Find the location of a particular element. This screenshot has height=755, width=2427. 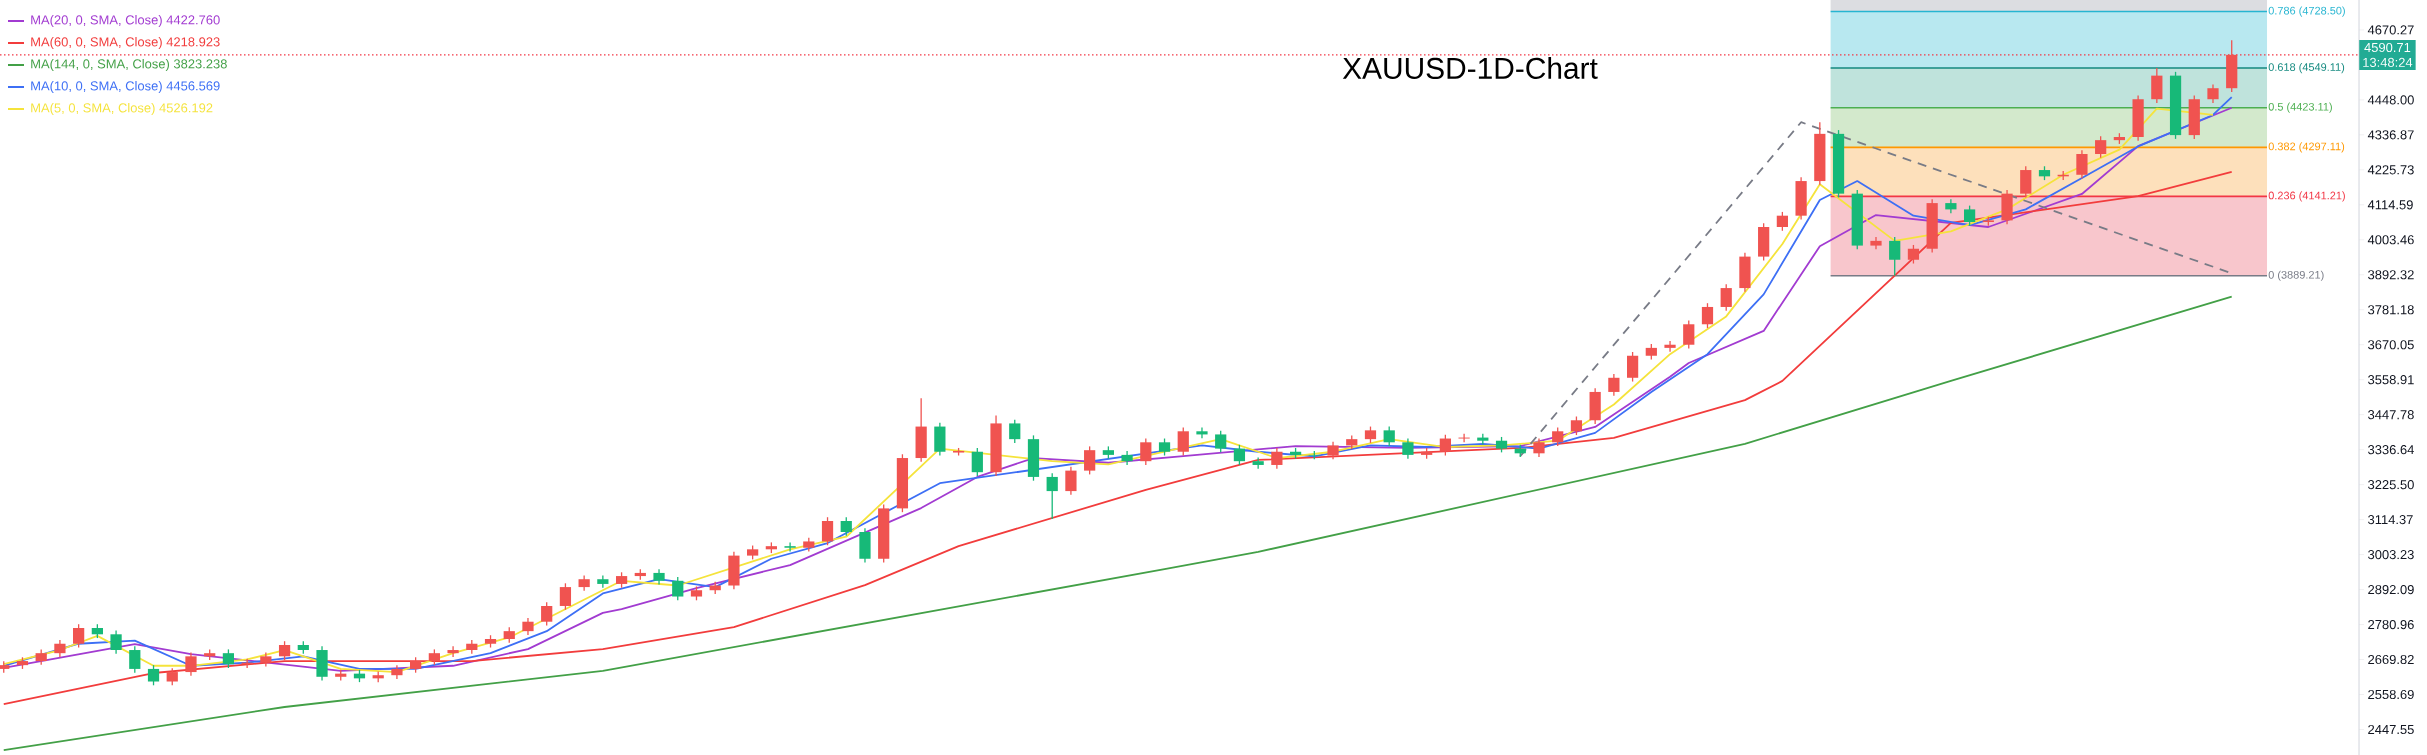

y-tick-label: 2892.09 is located at coordinates (2391, 589).